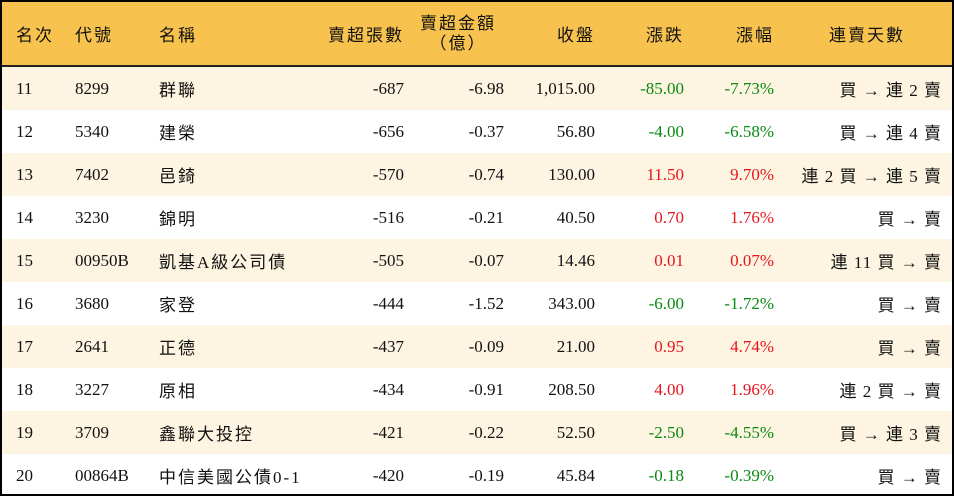  I want to click on cell-rank: 15, so click(24, 260).